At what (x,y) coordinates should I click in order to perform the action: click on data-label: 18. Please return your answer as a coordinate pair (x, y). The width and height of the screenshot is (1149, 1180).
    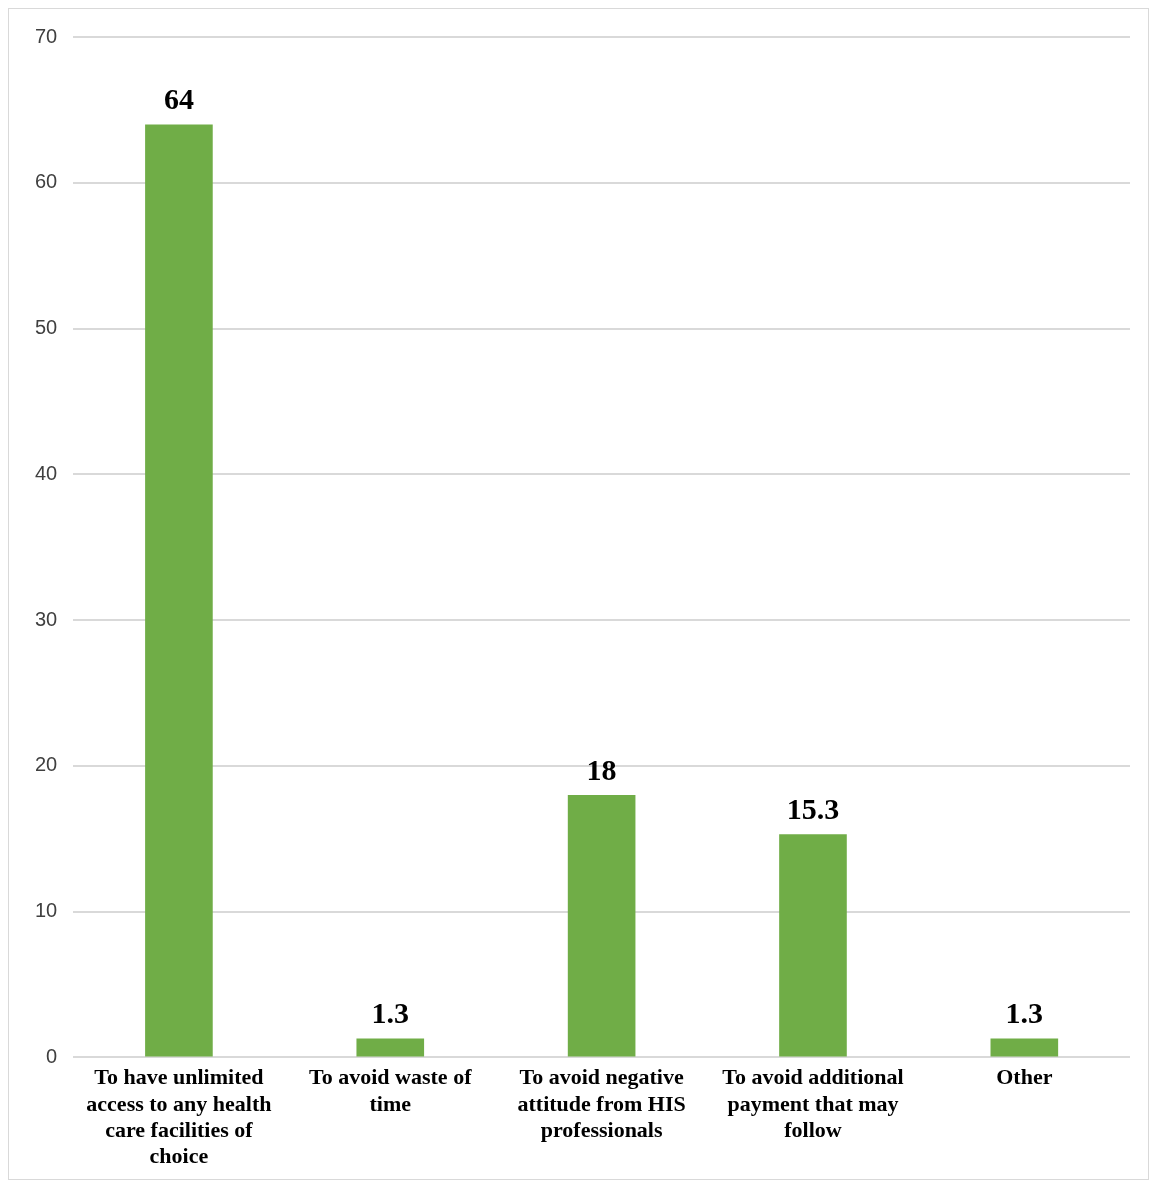
    Looking at the image, I should click on (601, 769).